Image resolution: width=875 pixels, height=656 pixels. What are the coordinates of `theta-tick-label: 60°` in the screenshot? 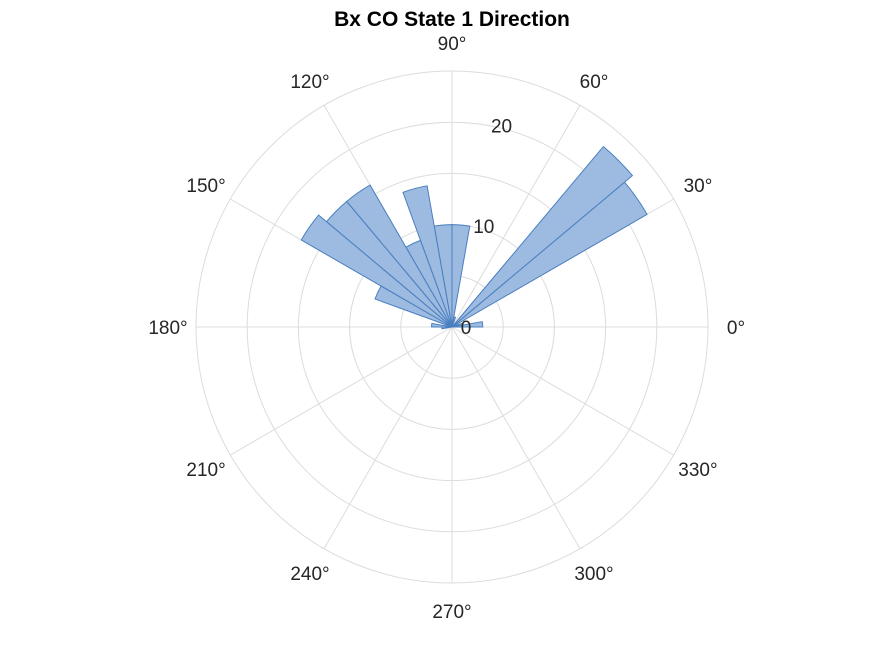 It's located at (594, 82).